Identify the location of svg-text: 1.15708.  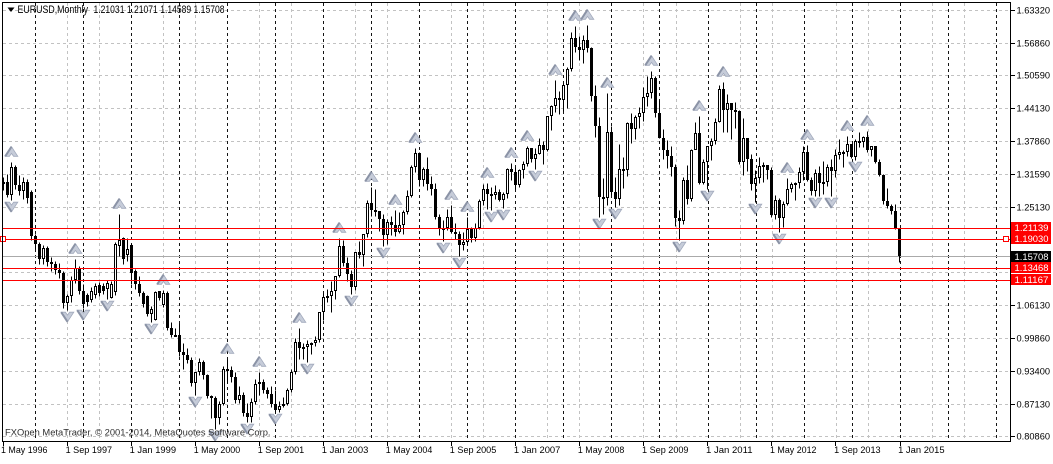
(1032, 257).